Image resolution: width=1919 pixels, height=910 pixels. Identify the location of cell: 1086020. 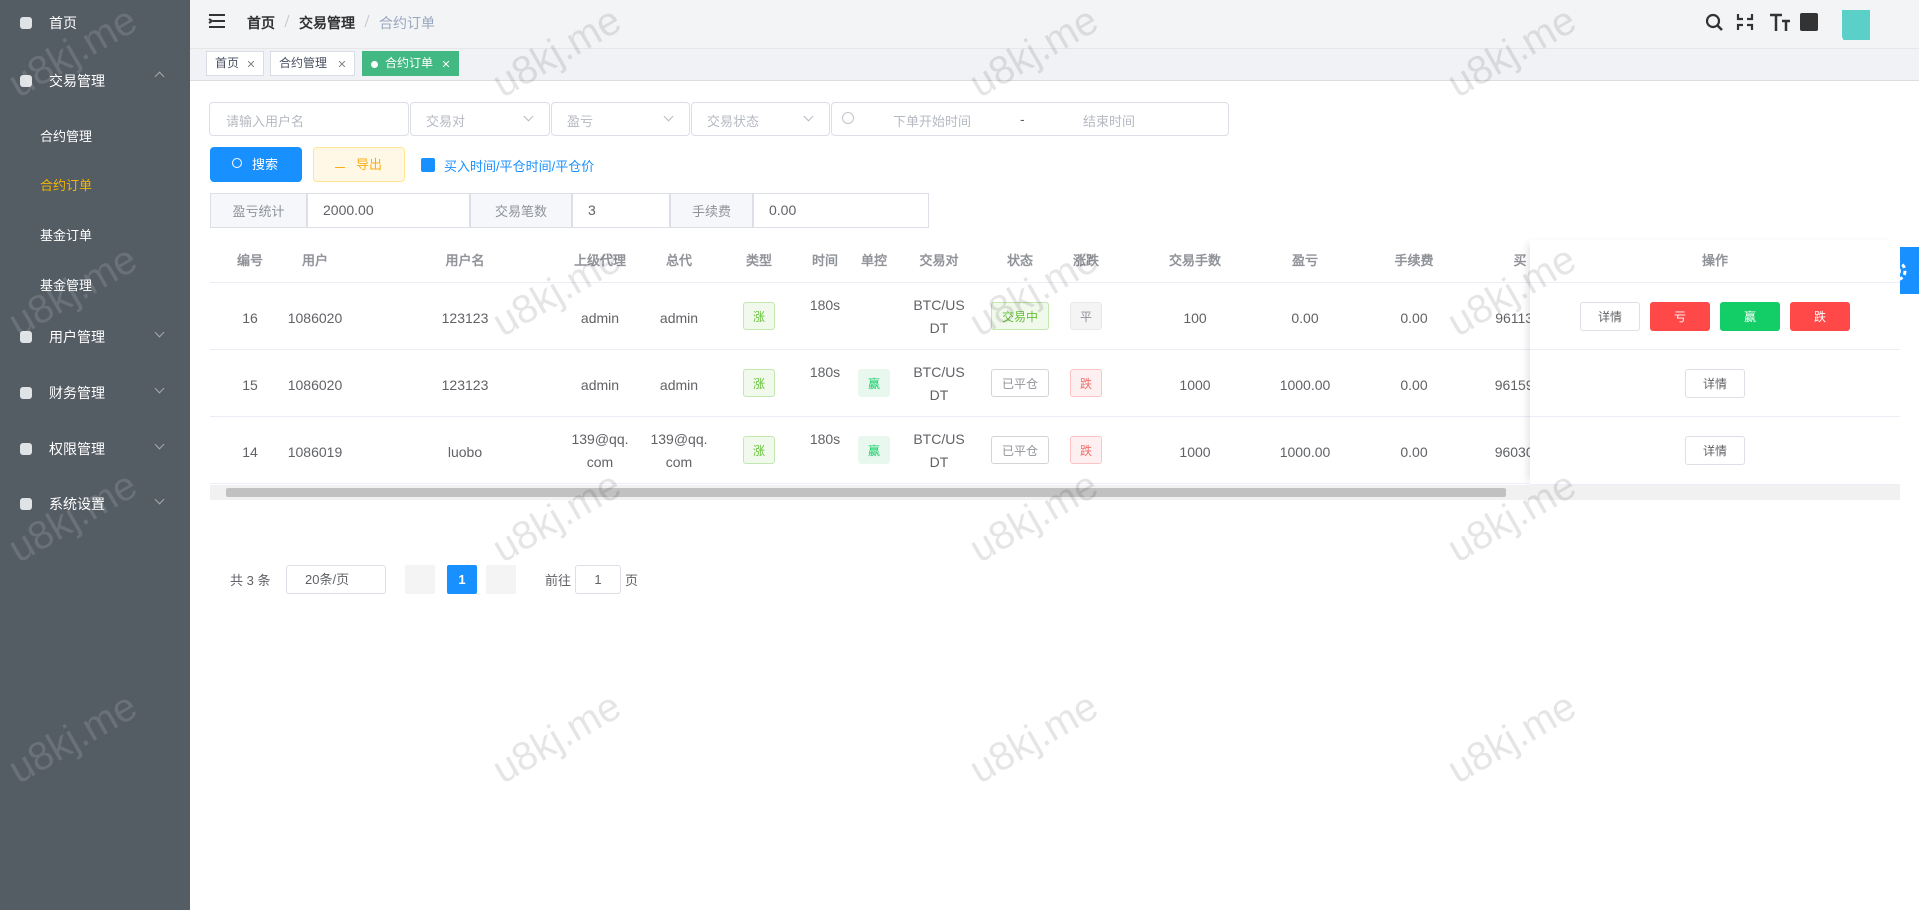
(315, 318).